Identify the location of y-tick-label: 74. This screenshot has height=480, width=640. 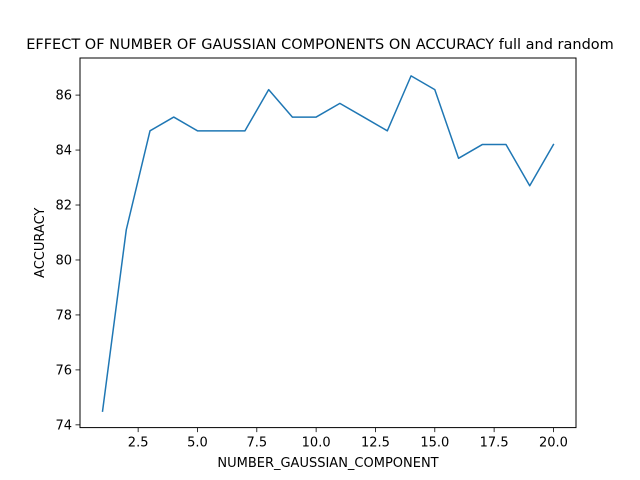
(63, 425).